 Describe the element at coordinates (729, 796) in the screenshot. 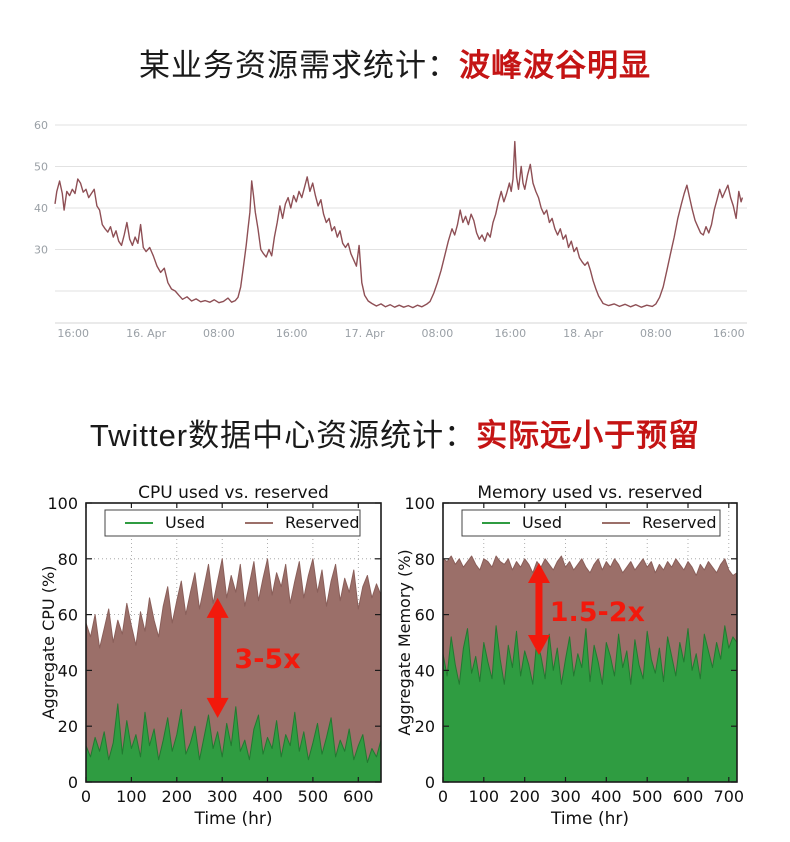

I see `svg-text: 700` at that location.